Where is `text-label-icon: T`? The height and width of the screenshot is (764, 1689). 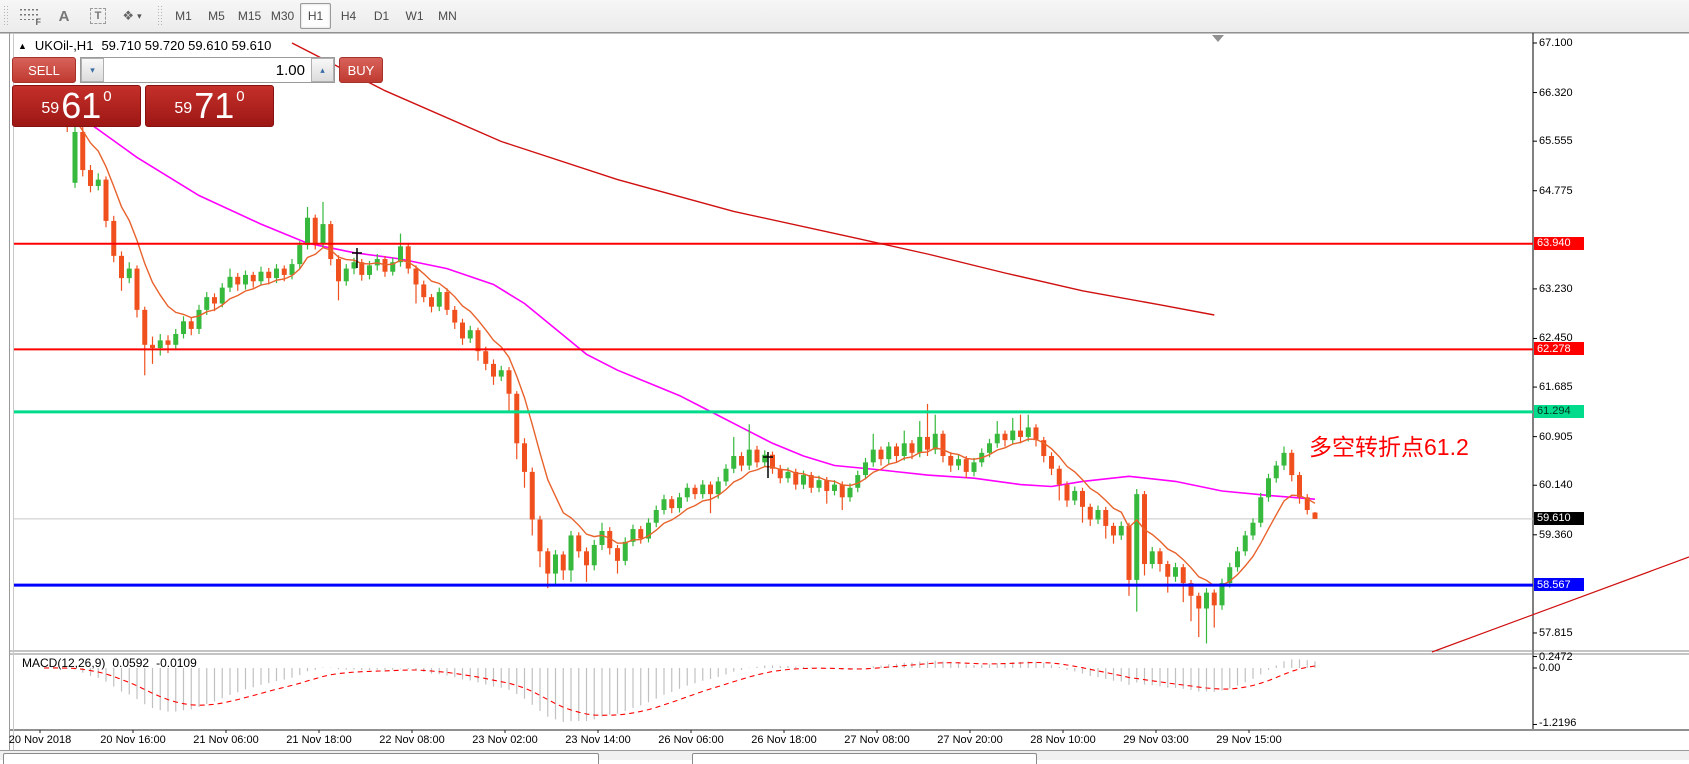 text-label-icon: T is located at coordinates (98, 16).